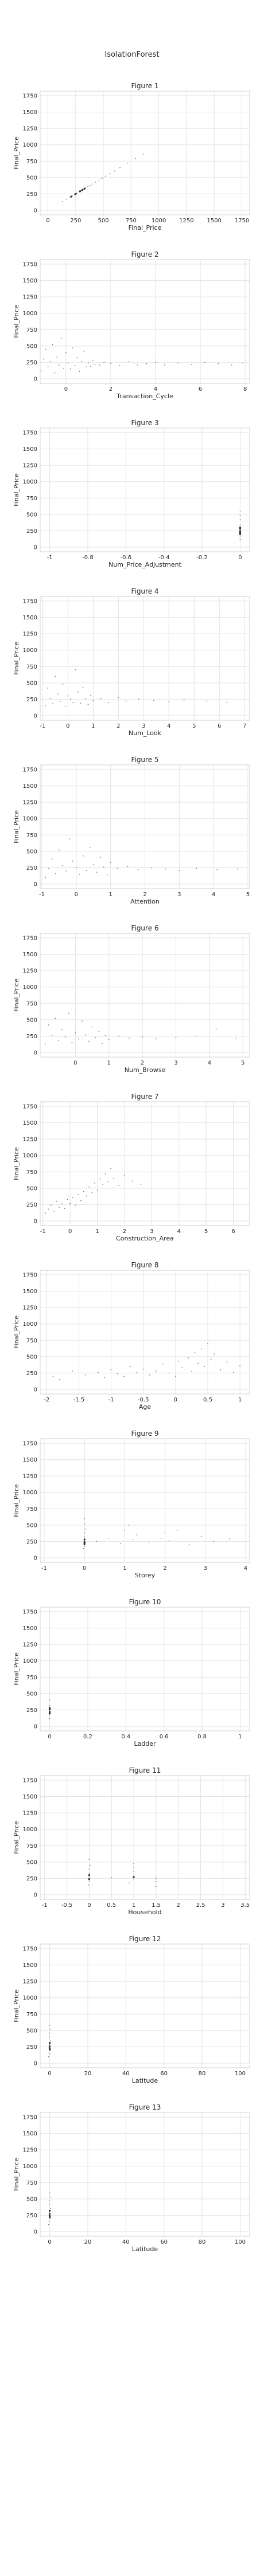  Describe the element at coordinates (142, 1063) in the screenshot. I see `x-tick-label: 2` at that location.